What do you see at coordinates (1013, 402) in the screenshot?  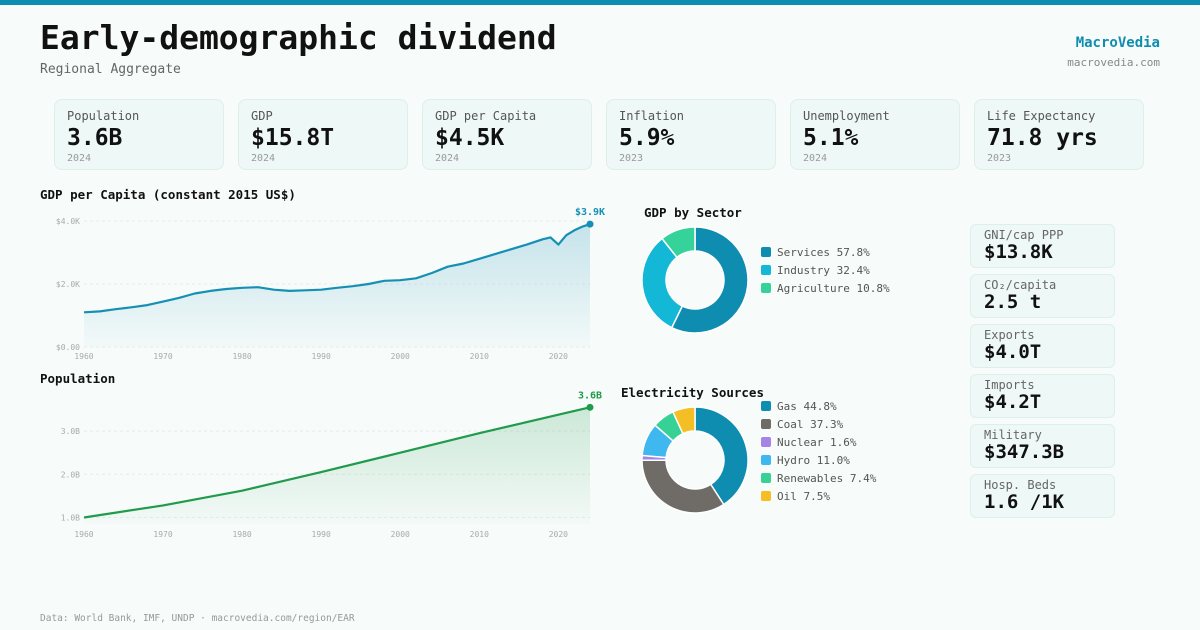 I see `stat-value: $4.2T` at bounding box center [1013, 402].